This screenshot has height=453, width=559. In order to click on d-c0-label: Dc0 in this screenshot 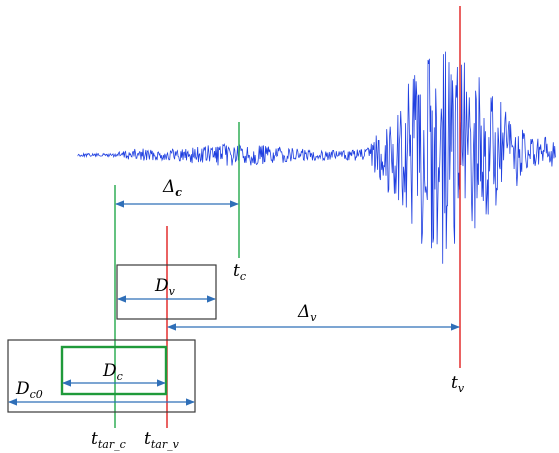, I will do `click(29, 390)`.